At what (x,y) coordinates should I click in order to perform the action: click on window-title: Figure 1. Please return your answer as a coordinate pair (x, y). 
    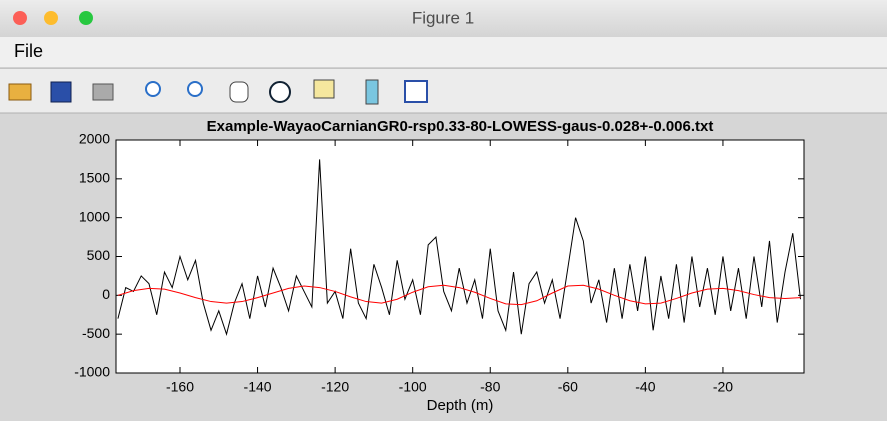
    Looking at the image, I should click on (443, 17).